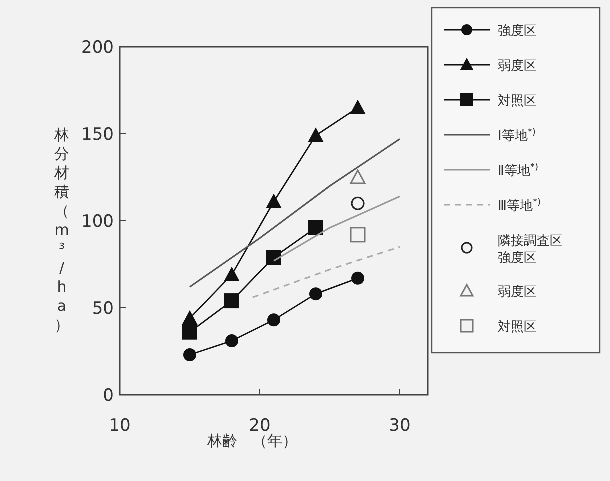 The width and height of the screenshot is (610, 481). Describe the element at coordinates (400, 426) in the screenshot. I see `x-tick-label: 30` at that location.